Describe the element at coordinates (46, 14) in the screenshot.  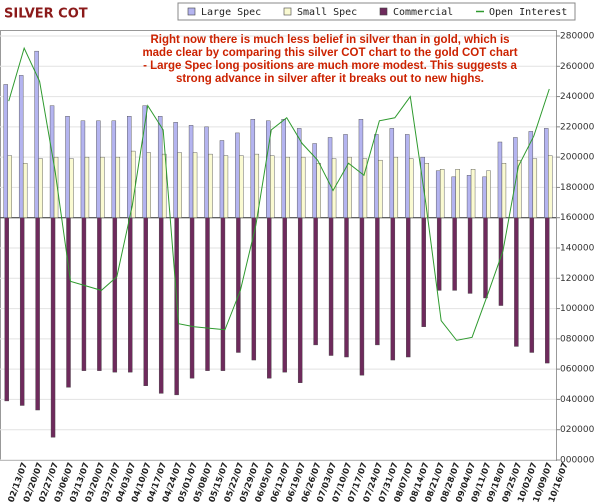
I see `chart-title: SILVER COT` at that location.